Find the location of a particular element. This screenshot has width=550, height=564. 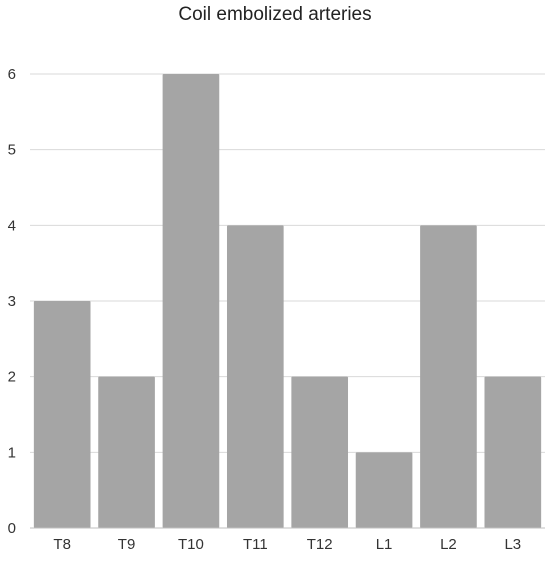

y-tick-label: 6 is located at coordinates (12, 74).